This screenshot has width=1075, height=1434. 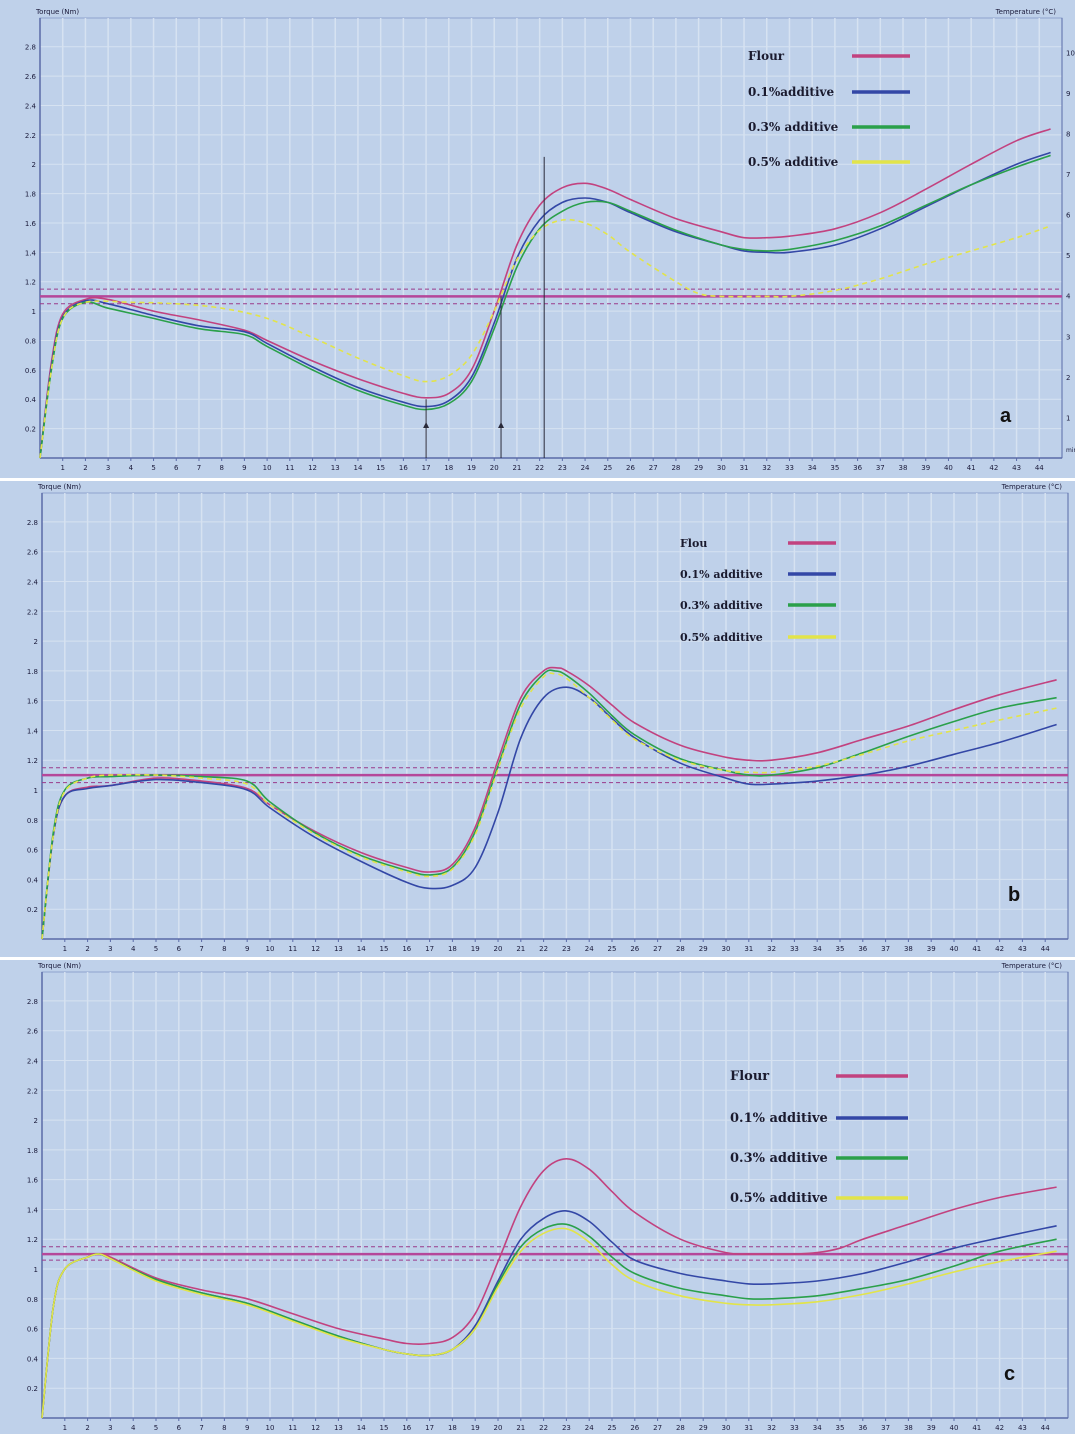 What do you see at coordinates (1022, 949) in the screenshot?
I see `x-tick-label: 43` at bounding box center [1022, 949].